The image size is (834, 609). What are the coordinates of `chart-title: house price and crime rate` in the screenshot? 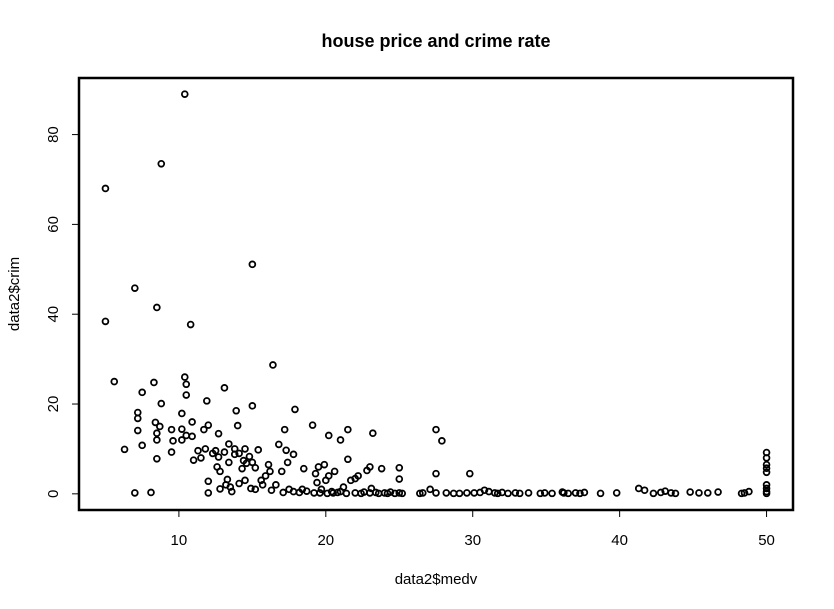 It's located at (435, 41).